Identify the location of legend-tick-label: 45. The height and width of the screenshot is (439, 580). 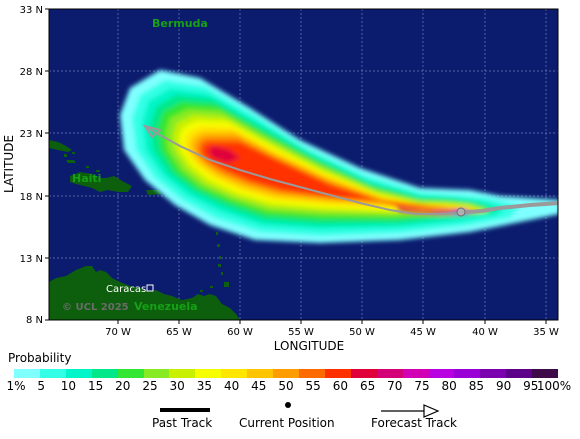
(259, 386).